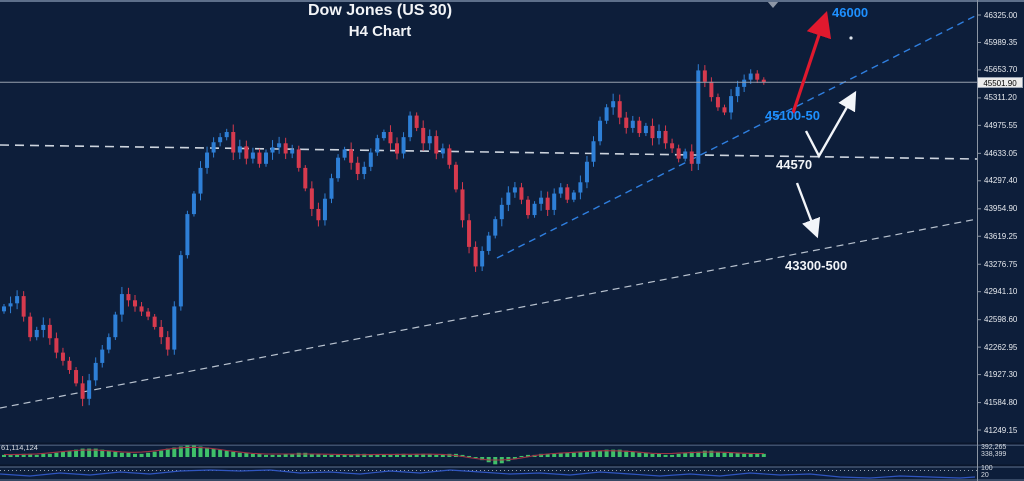 The width and height of the screenshot is (1024, 481). I want to click on annotation-lower-zone: 43300-500, so click(816, 265).